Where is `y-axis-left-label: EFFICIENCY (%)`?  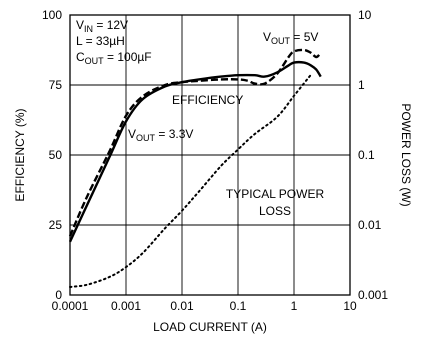 y-axis-left-label: EFFICIENCY (%) is located at coordinates (20, 154).